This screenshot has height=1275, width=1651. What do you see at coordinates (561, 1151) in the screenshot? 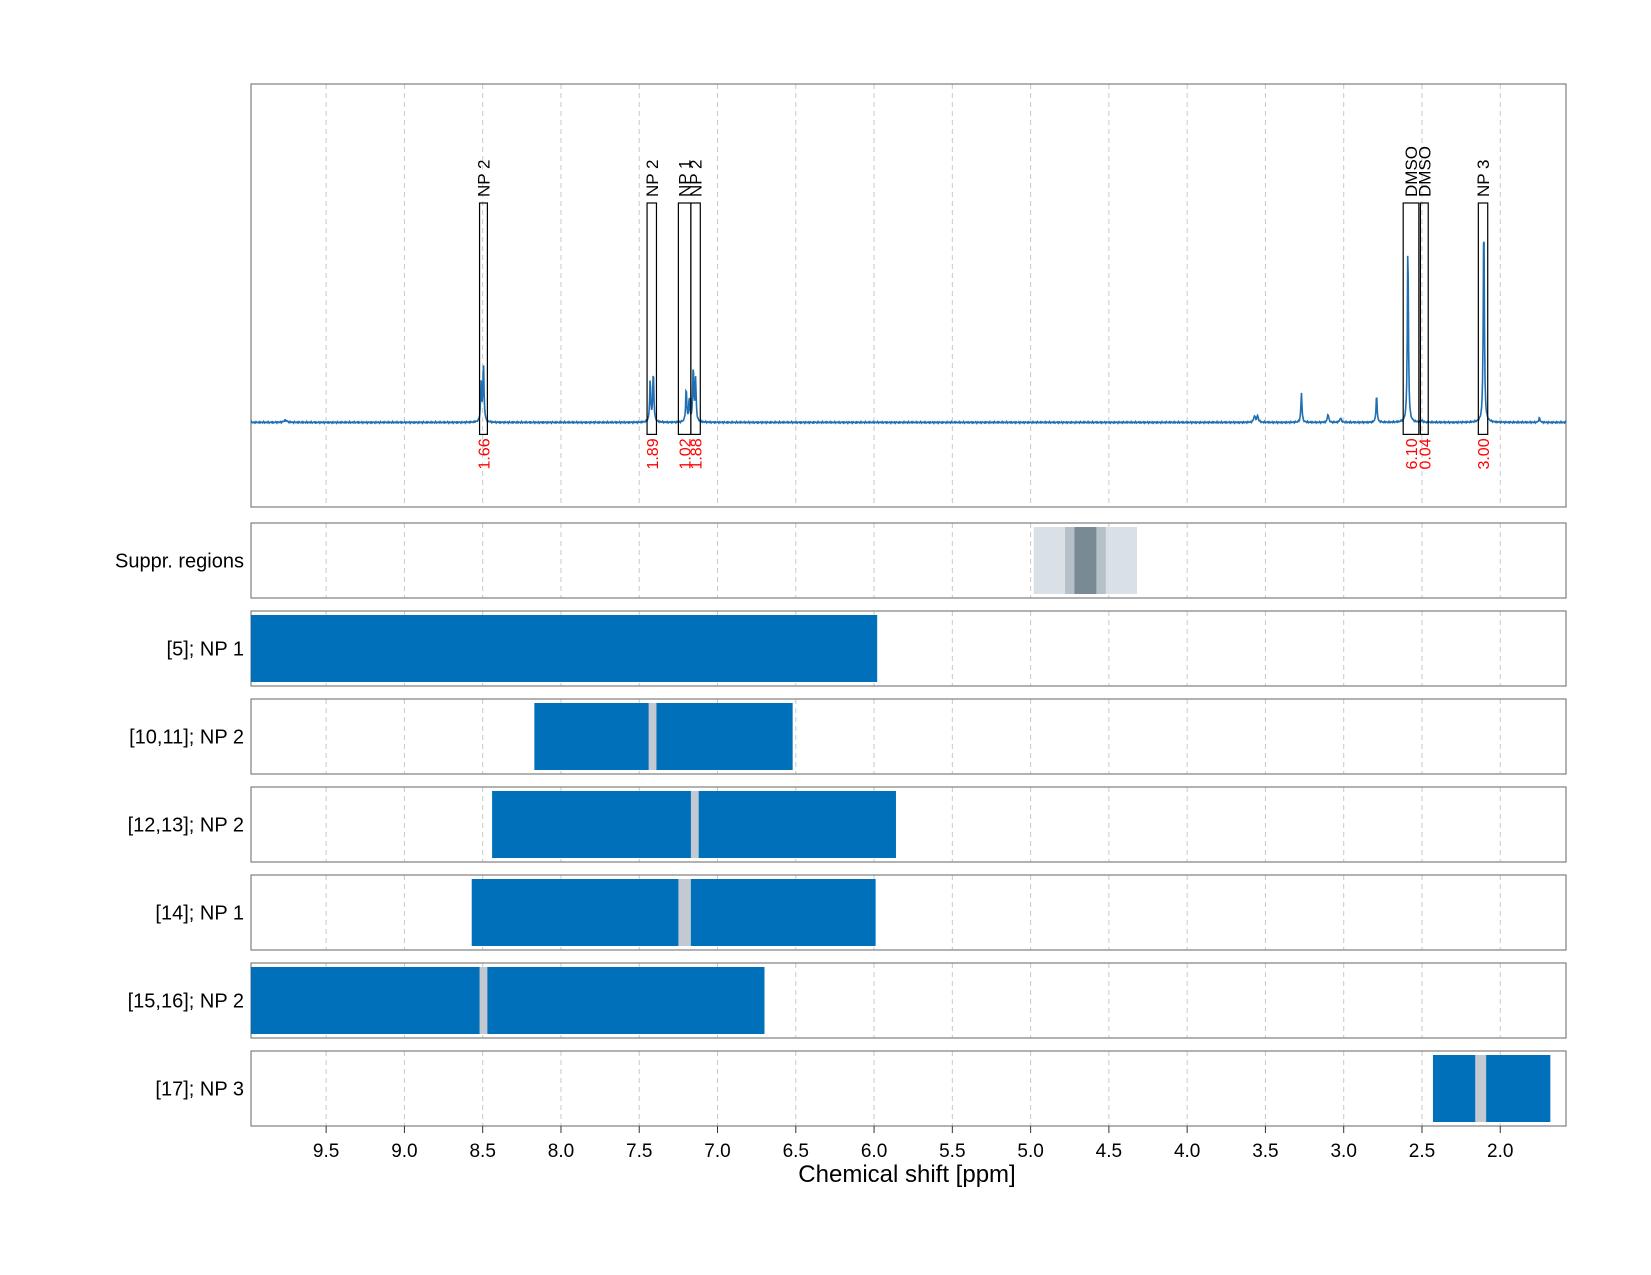
I see `x-tick-label: 8.0` at bounding box center [561, 1151].